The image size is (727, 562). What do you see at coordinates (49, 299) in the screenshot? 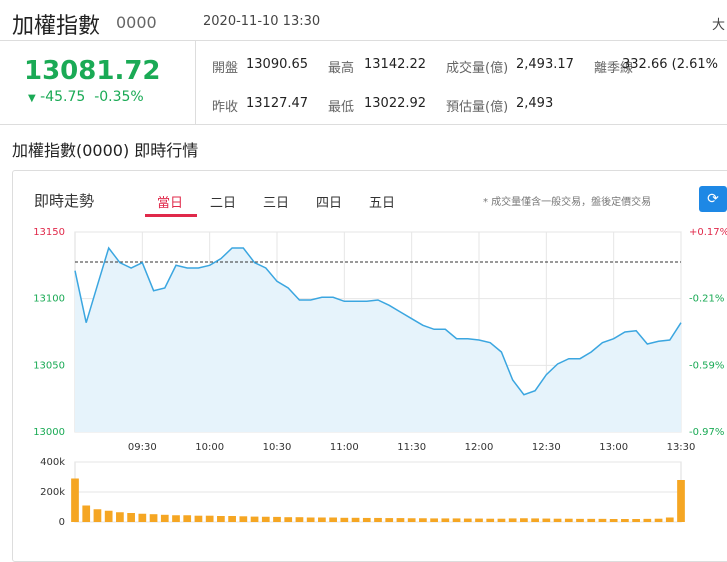
I see `y-tick-label: 13100` at bounding box center [49, 299].